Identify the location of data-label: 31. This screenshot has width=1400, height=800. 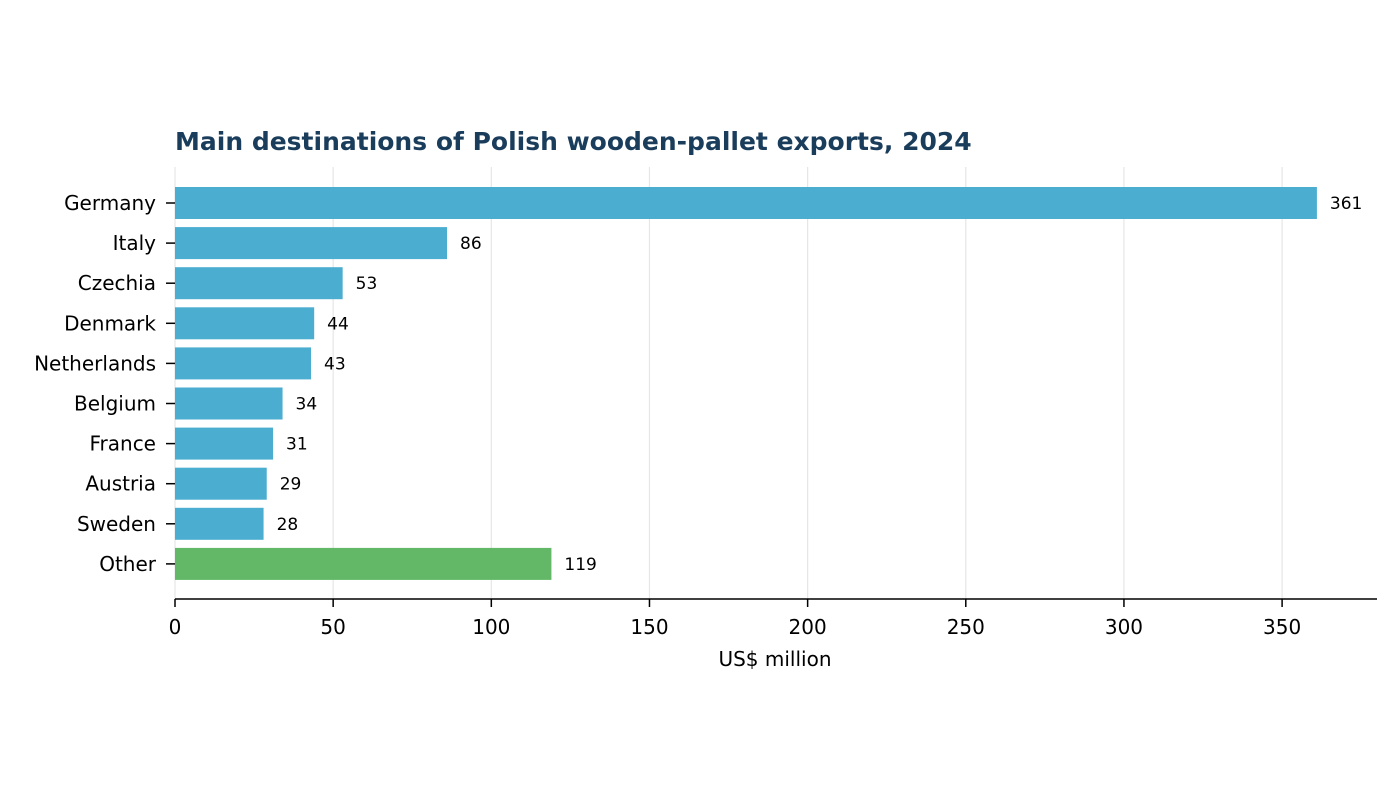
(297, 445).